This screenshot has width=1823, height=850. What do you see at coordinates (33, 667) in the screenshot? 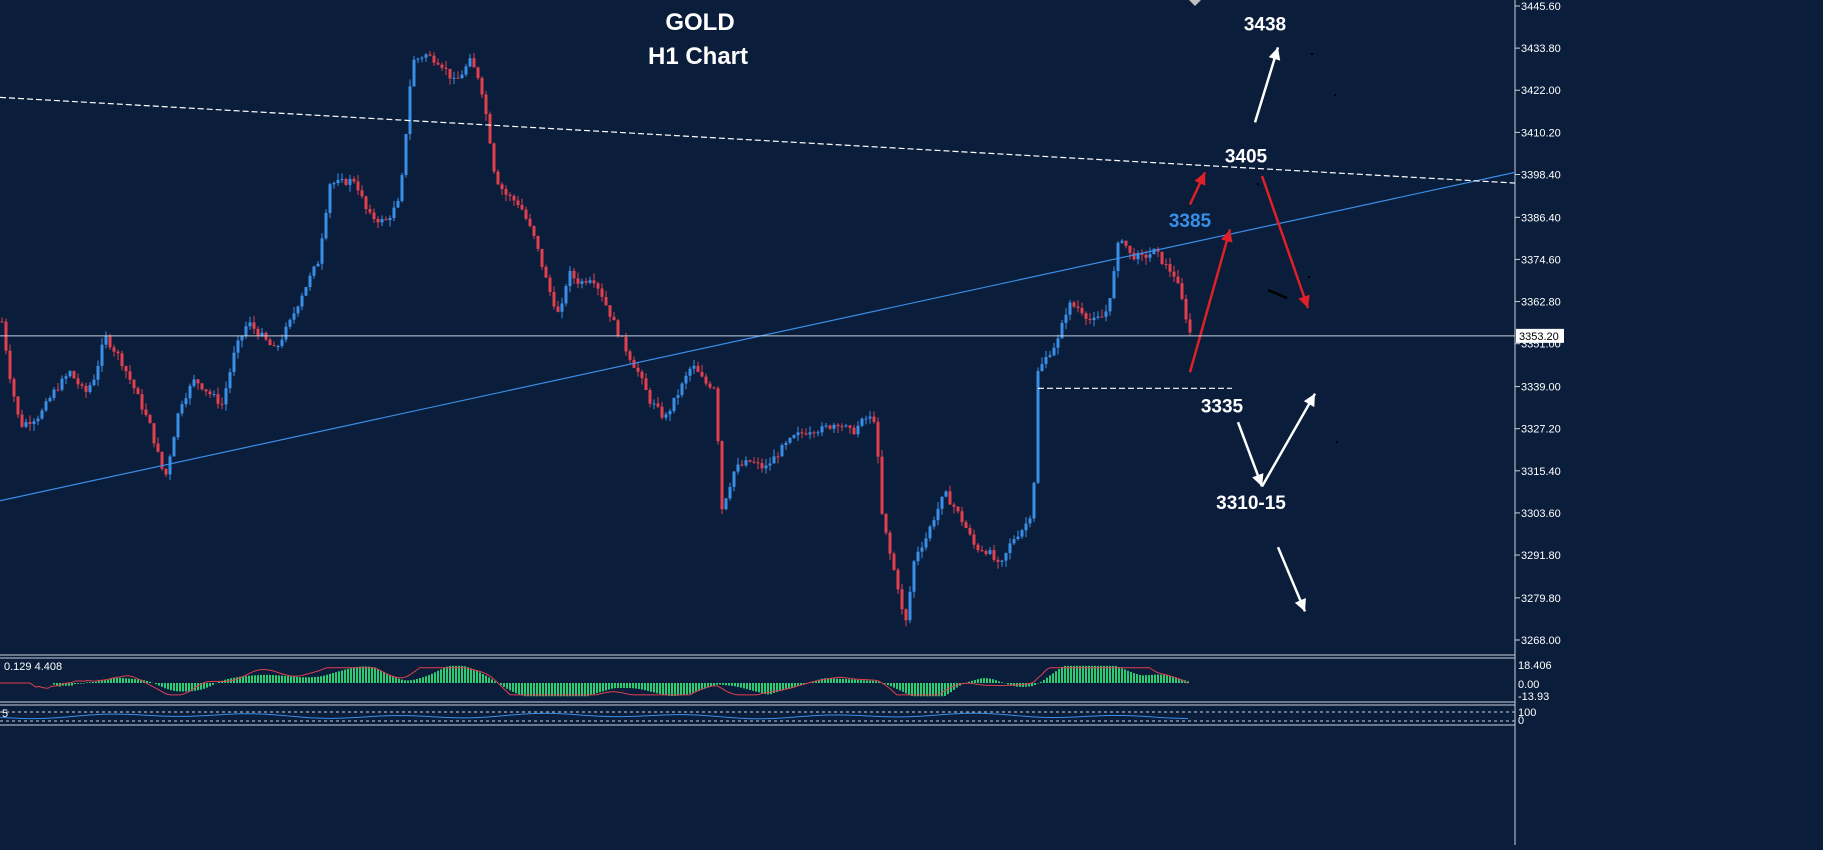
I see `macd-values-label: 0.129 4.408` at bounding box center [33, 667].